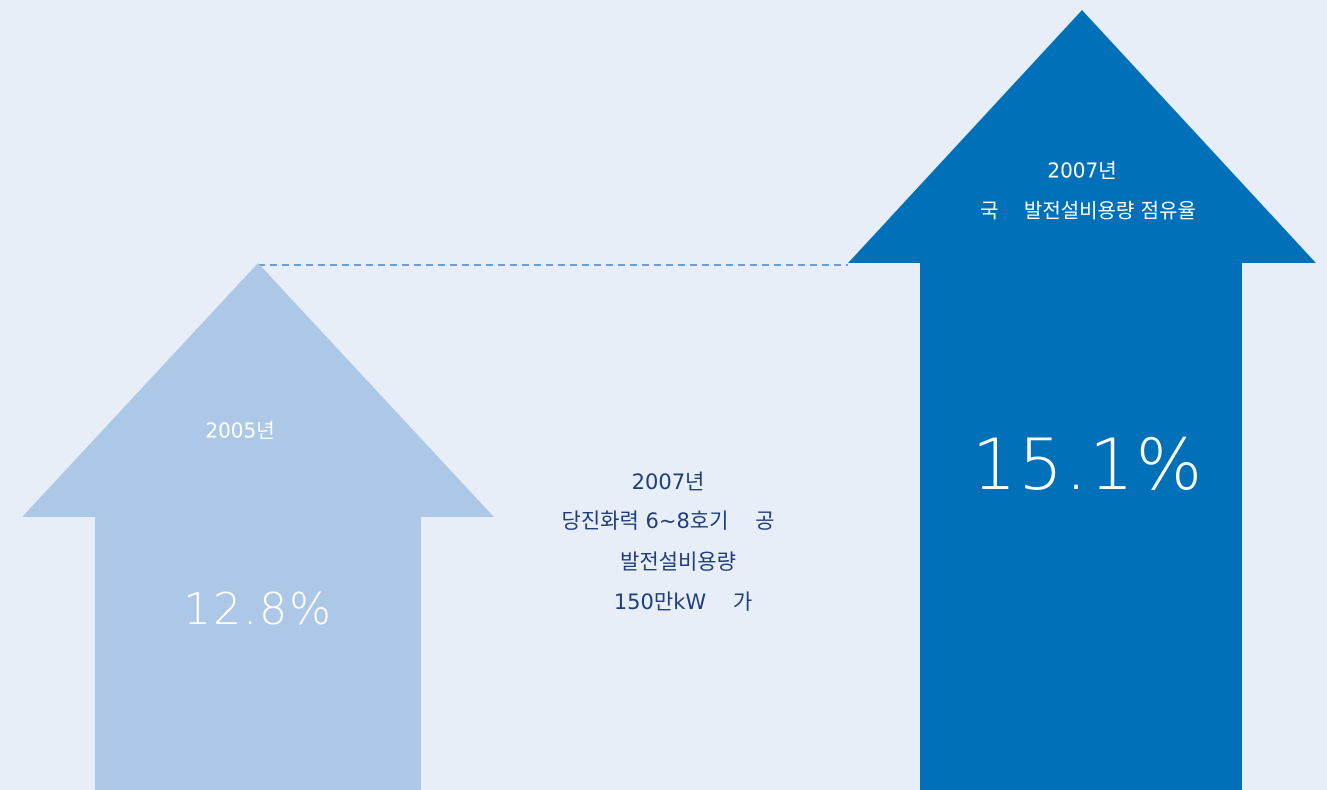 The width and height of the screenshot is (1327, 790). What do you see at coordinates (678, 562) in the screenshot?
I see `middle-line: 발전설비용량` at bounding box center [678, 562].